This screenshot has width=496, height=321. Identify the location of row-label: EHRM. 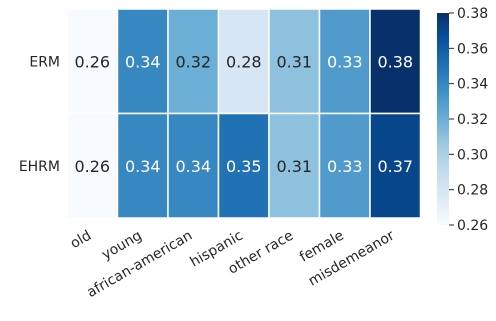
(39, 167).